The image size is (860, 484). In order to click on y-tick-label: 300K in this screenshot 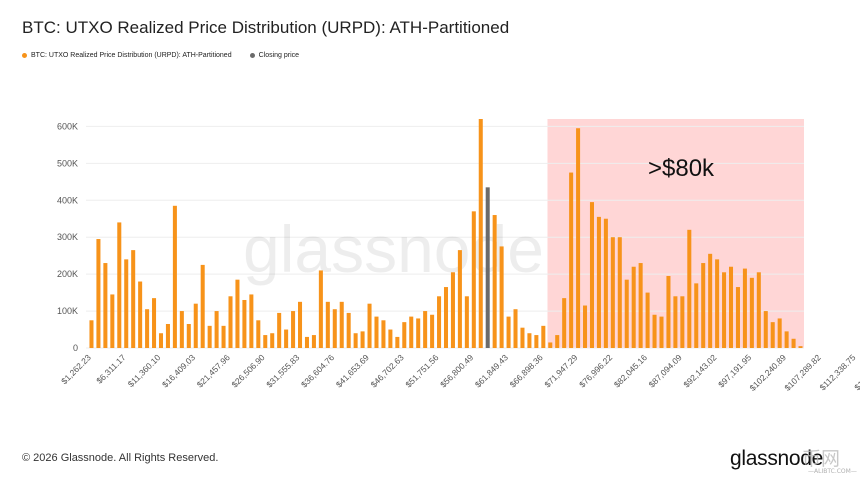, I will do `click(67, 237)`.